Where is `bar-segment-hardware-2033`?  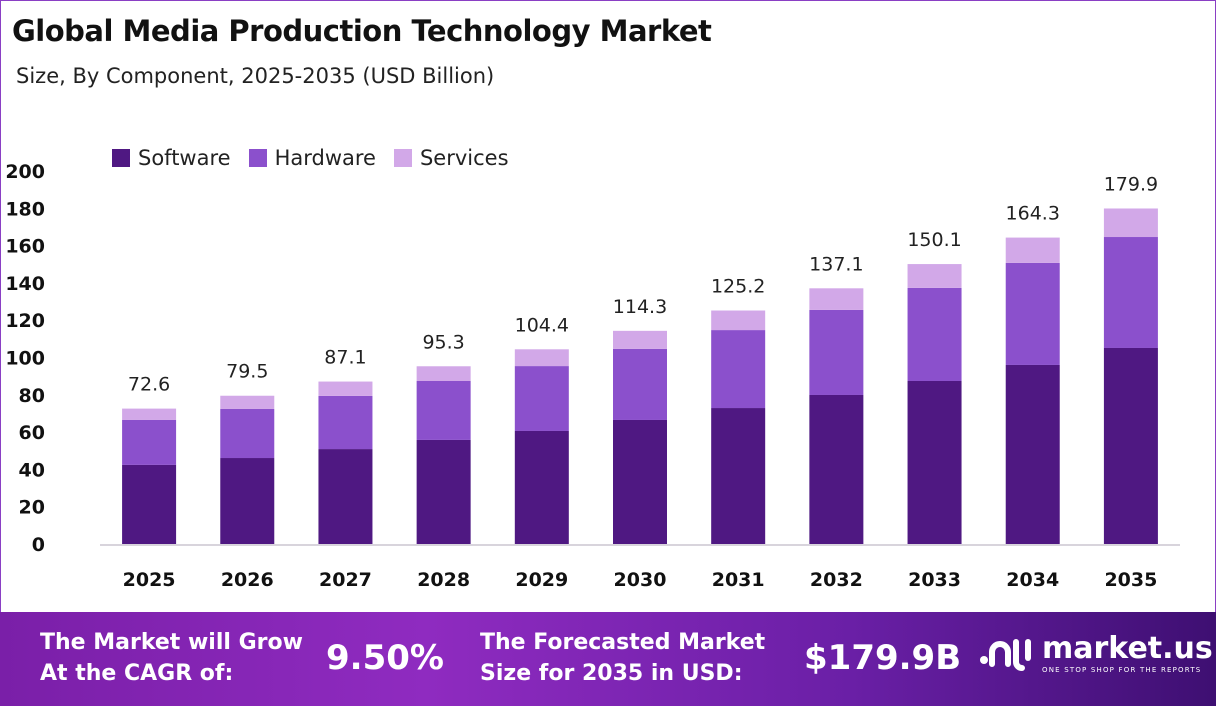
bar-segment-hardware-2033 is located at coordinates (934, 334).